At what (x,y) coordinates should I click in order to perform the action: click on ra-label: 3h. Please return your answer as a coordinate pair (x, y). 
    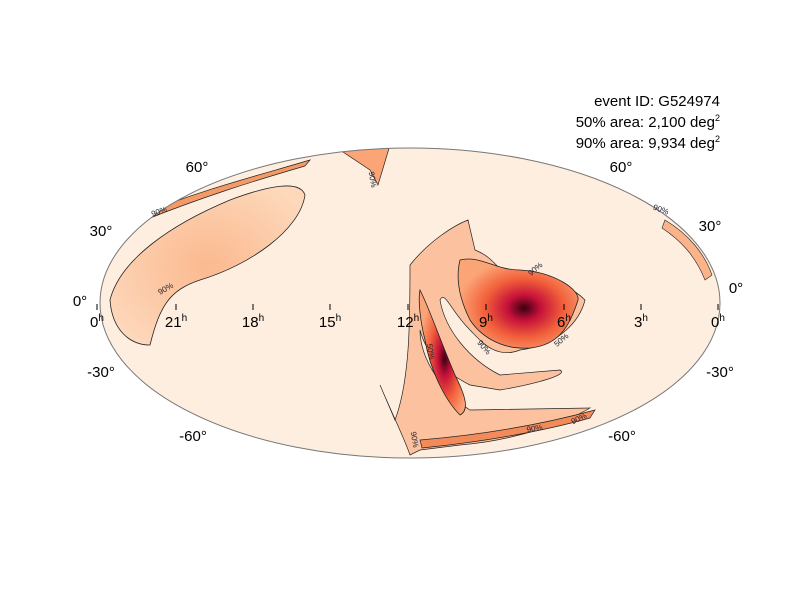
    Looking at the image, I should click on (641, 322).